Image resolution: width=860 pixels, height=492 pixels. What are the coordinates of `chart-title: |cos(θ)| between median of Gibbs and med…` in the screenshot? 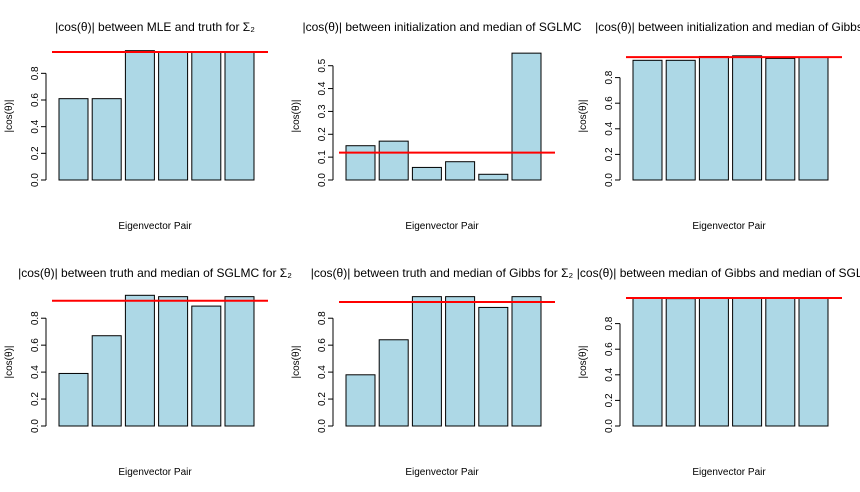 It's located at (718, 273).